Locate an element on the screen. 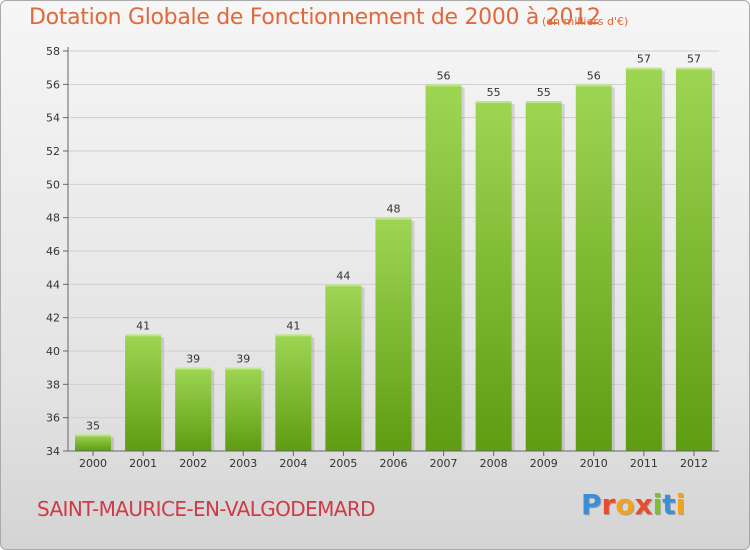 The image size is (750, 550). value-label-2010: 56 is located at coordinates (594, 75).